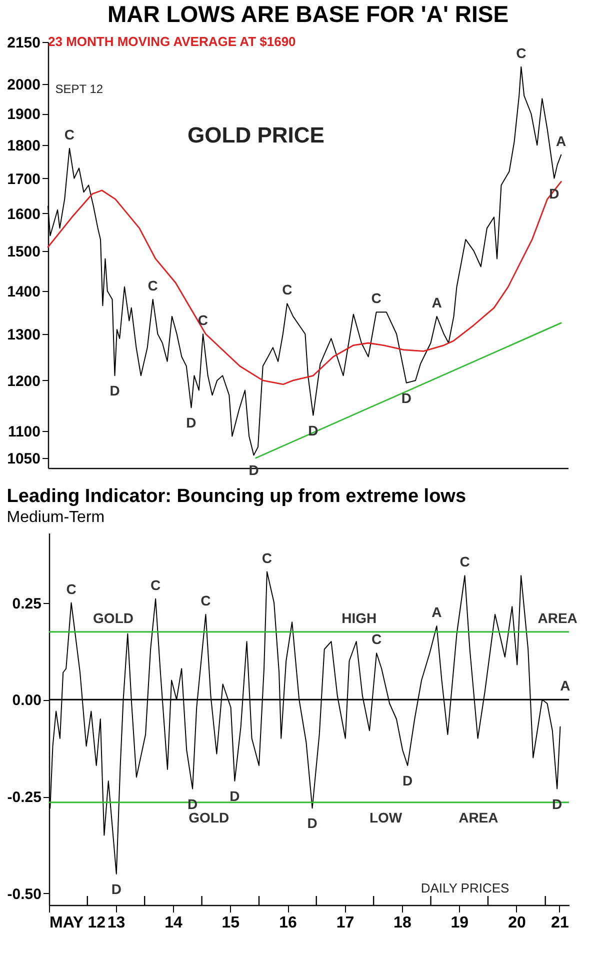 This screenshot has height=972, width=613. I want to click on y-tick-label: 1050, so click(23, 459).